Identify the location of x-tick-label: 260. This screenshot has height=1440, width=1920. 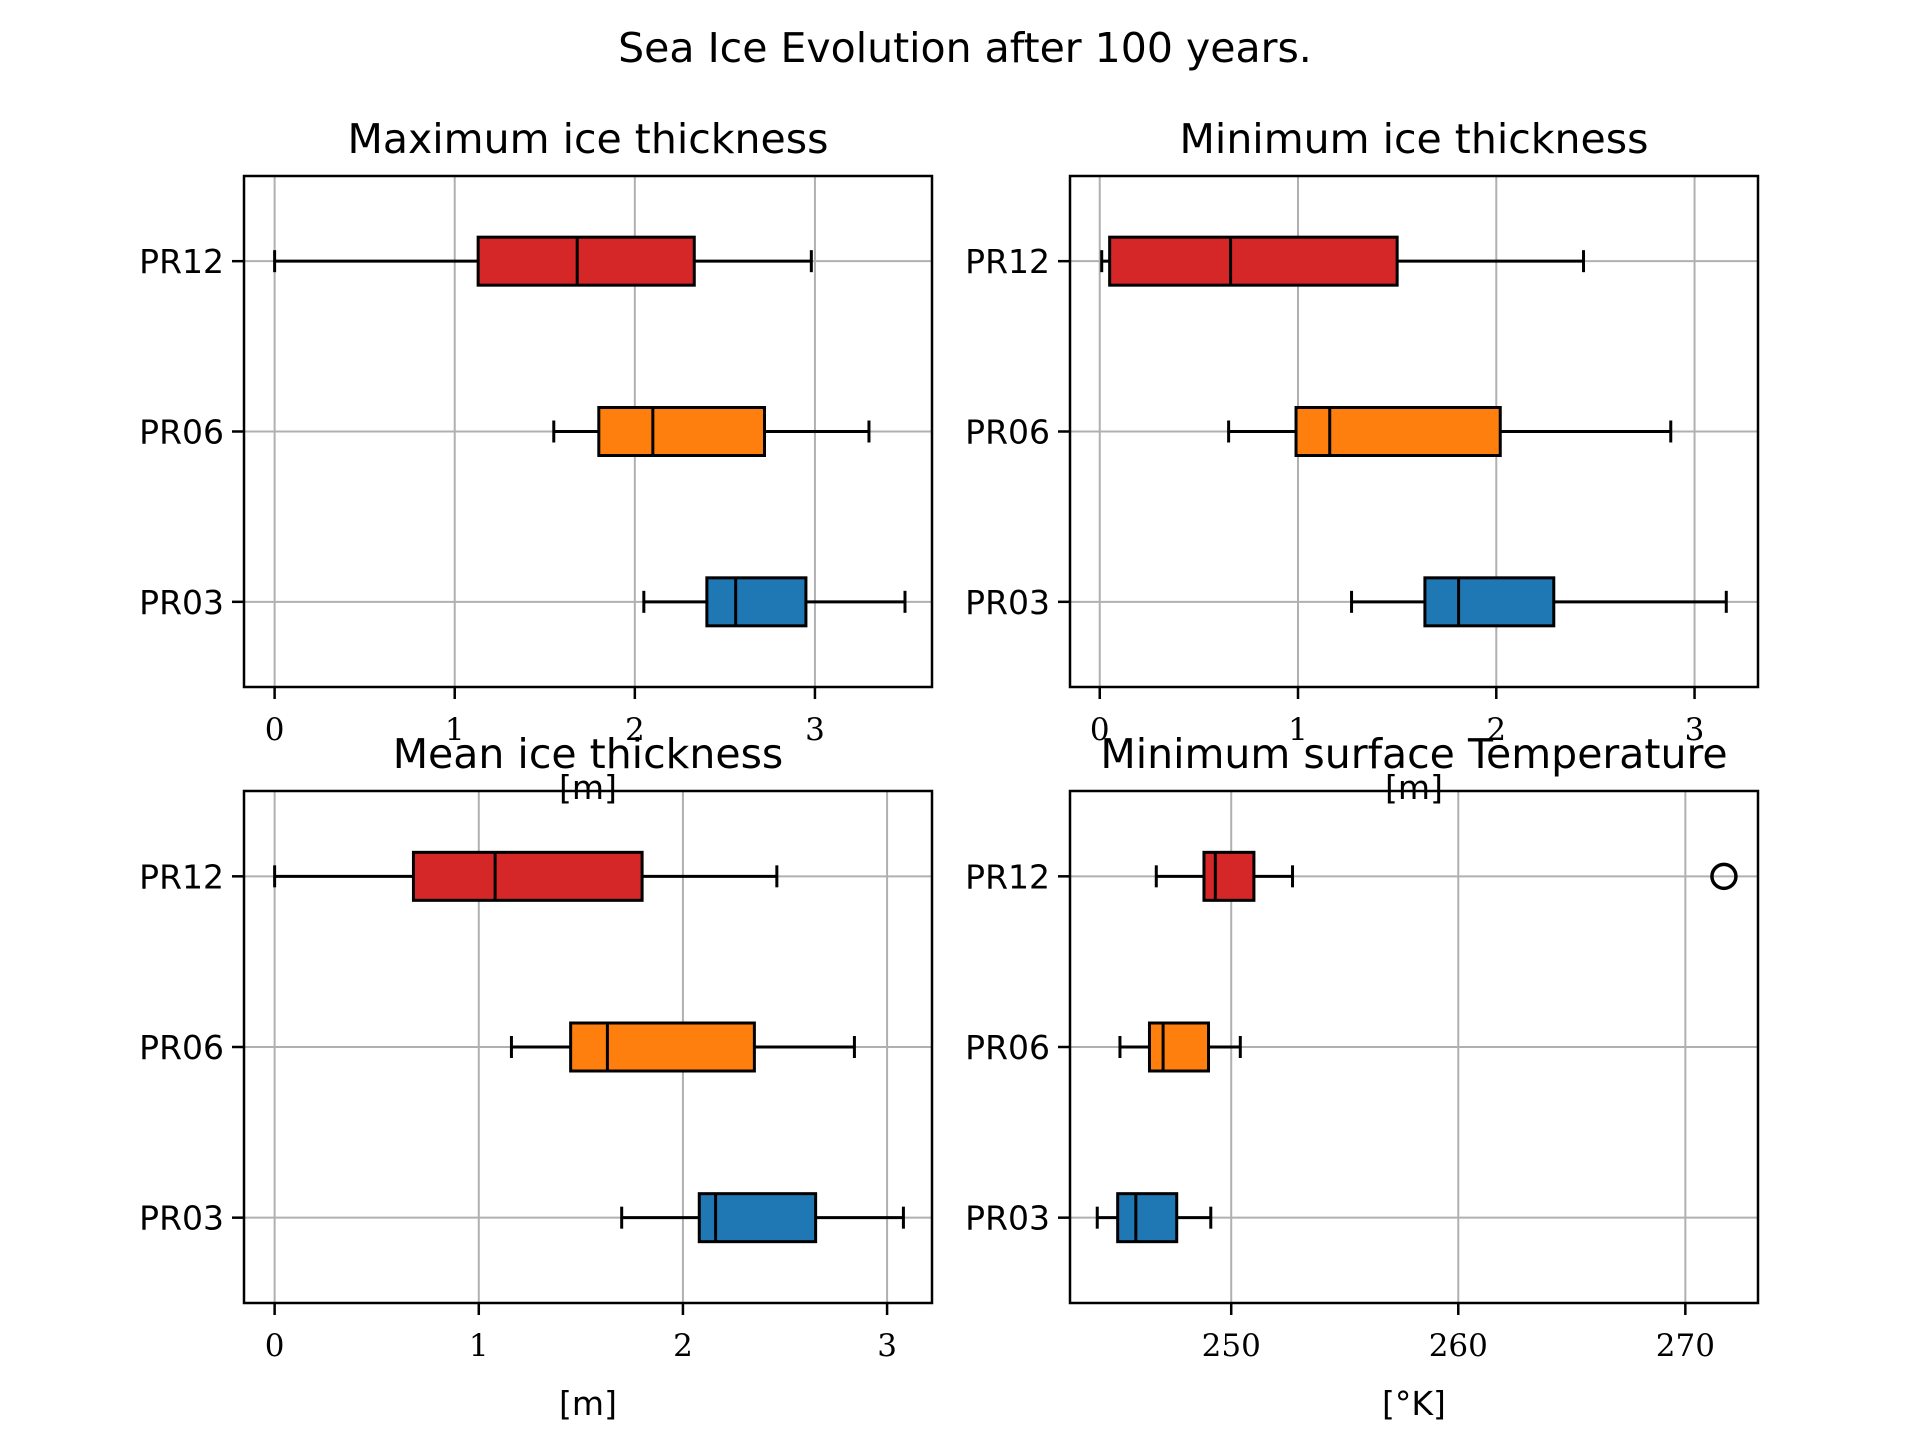
(1458, 1346).